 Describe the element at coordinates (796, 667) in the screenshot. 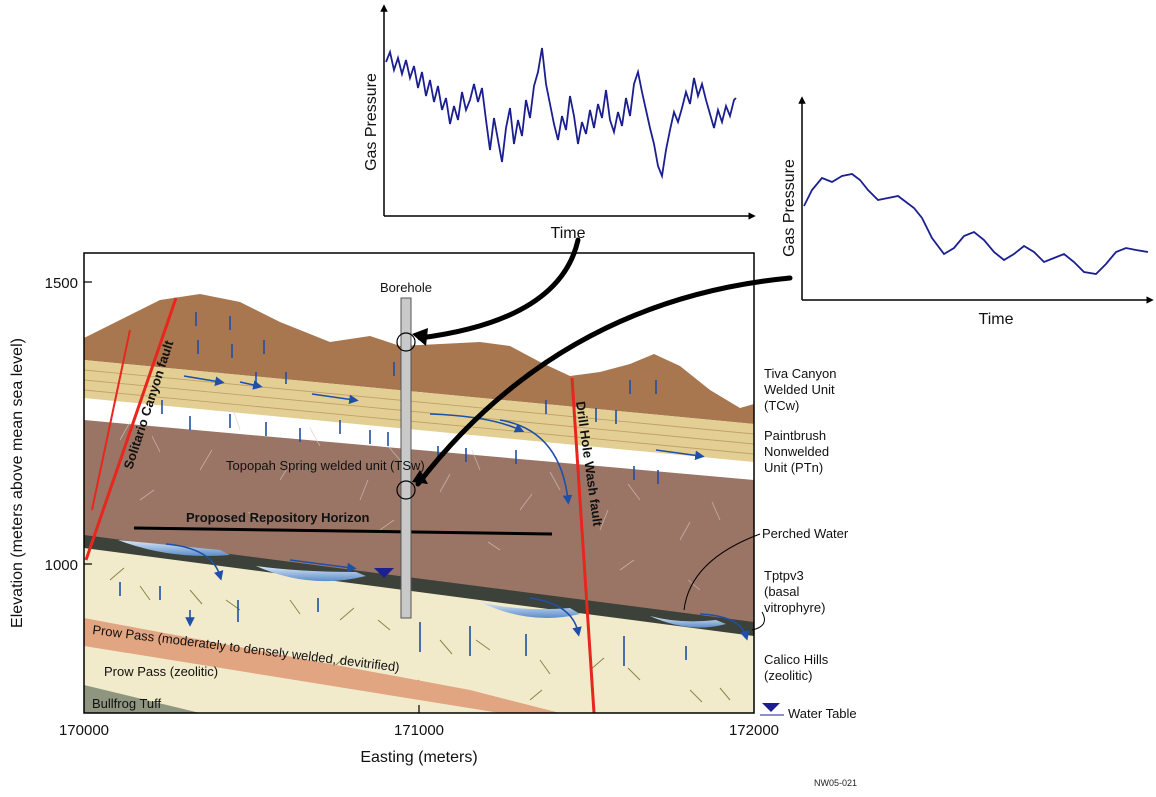

I see `legend-calico: Calico Hills (zeolitic)` at that location.